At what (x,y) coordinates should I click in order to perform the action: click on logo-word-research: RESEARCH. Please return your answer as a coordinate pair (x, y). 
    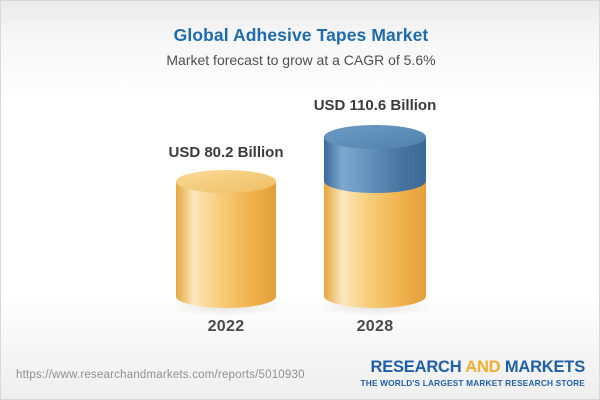
    Looking at the image, I should click on (416, 367).